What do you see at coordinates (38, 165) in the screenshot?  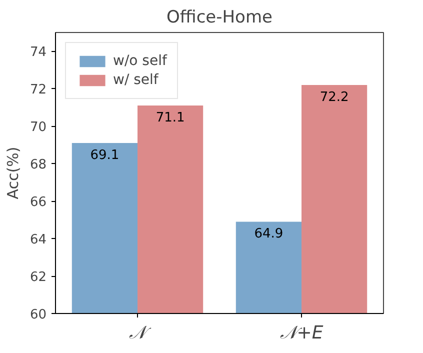 I see `y-tick-label: 68` at bounding box center [38, 165].